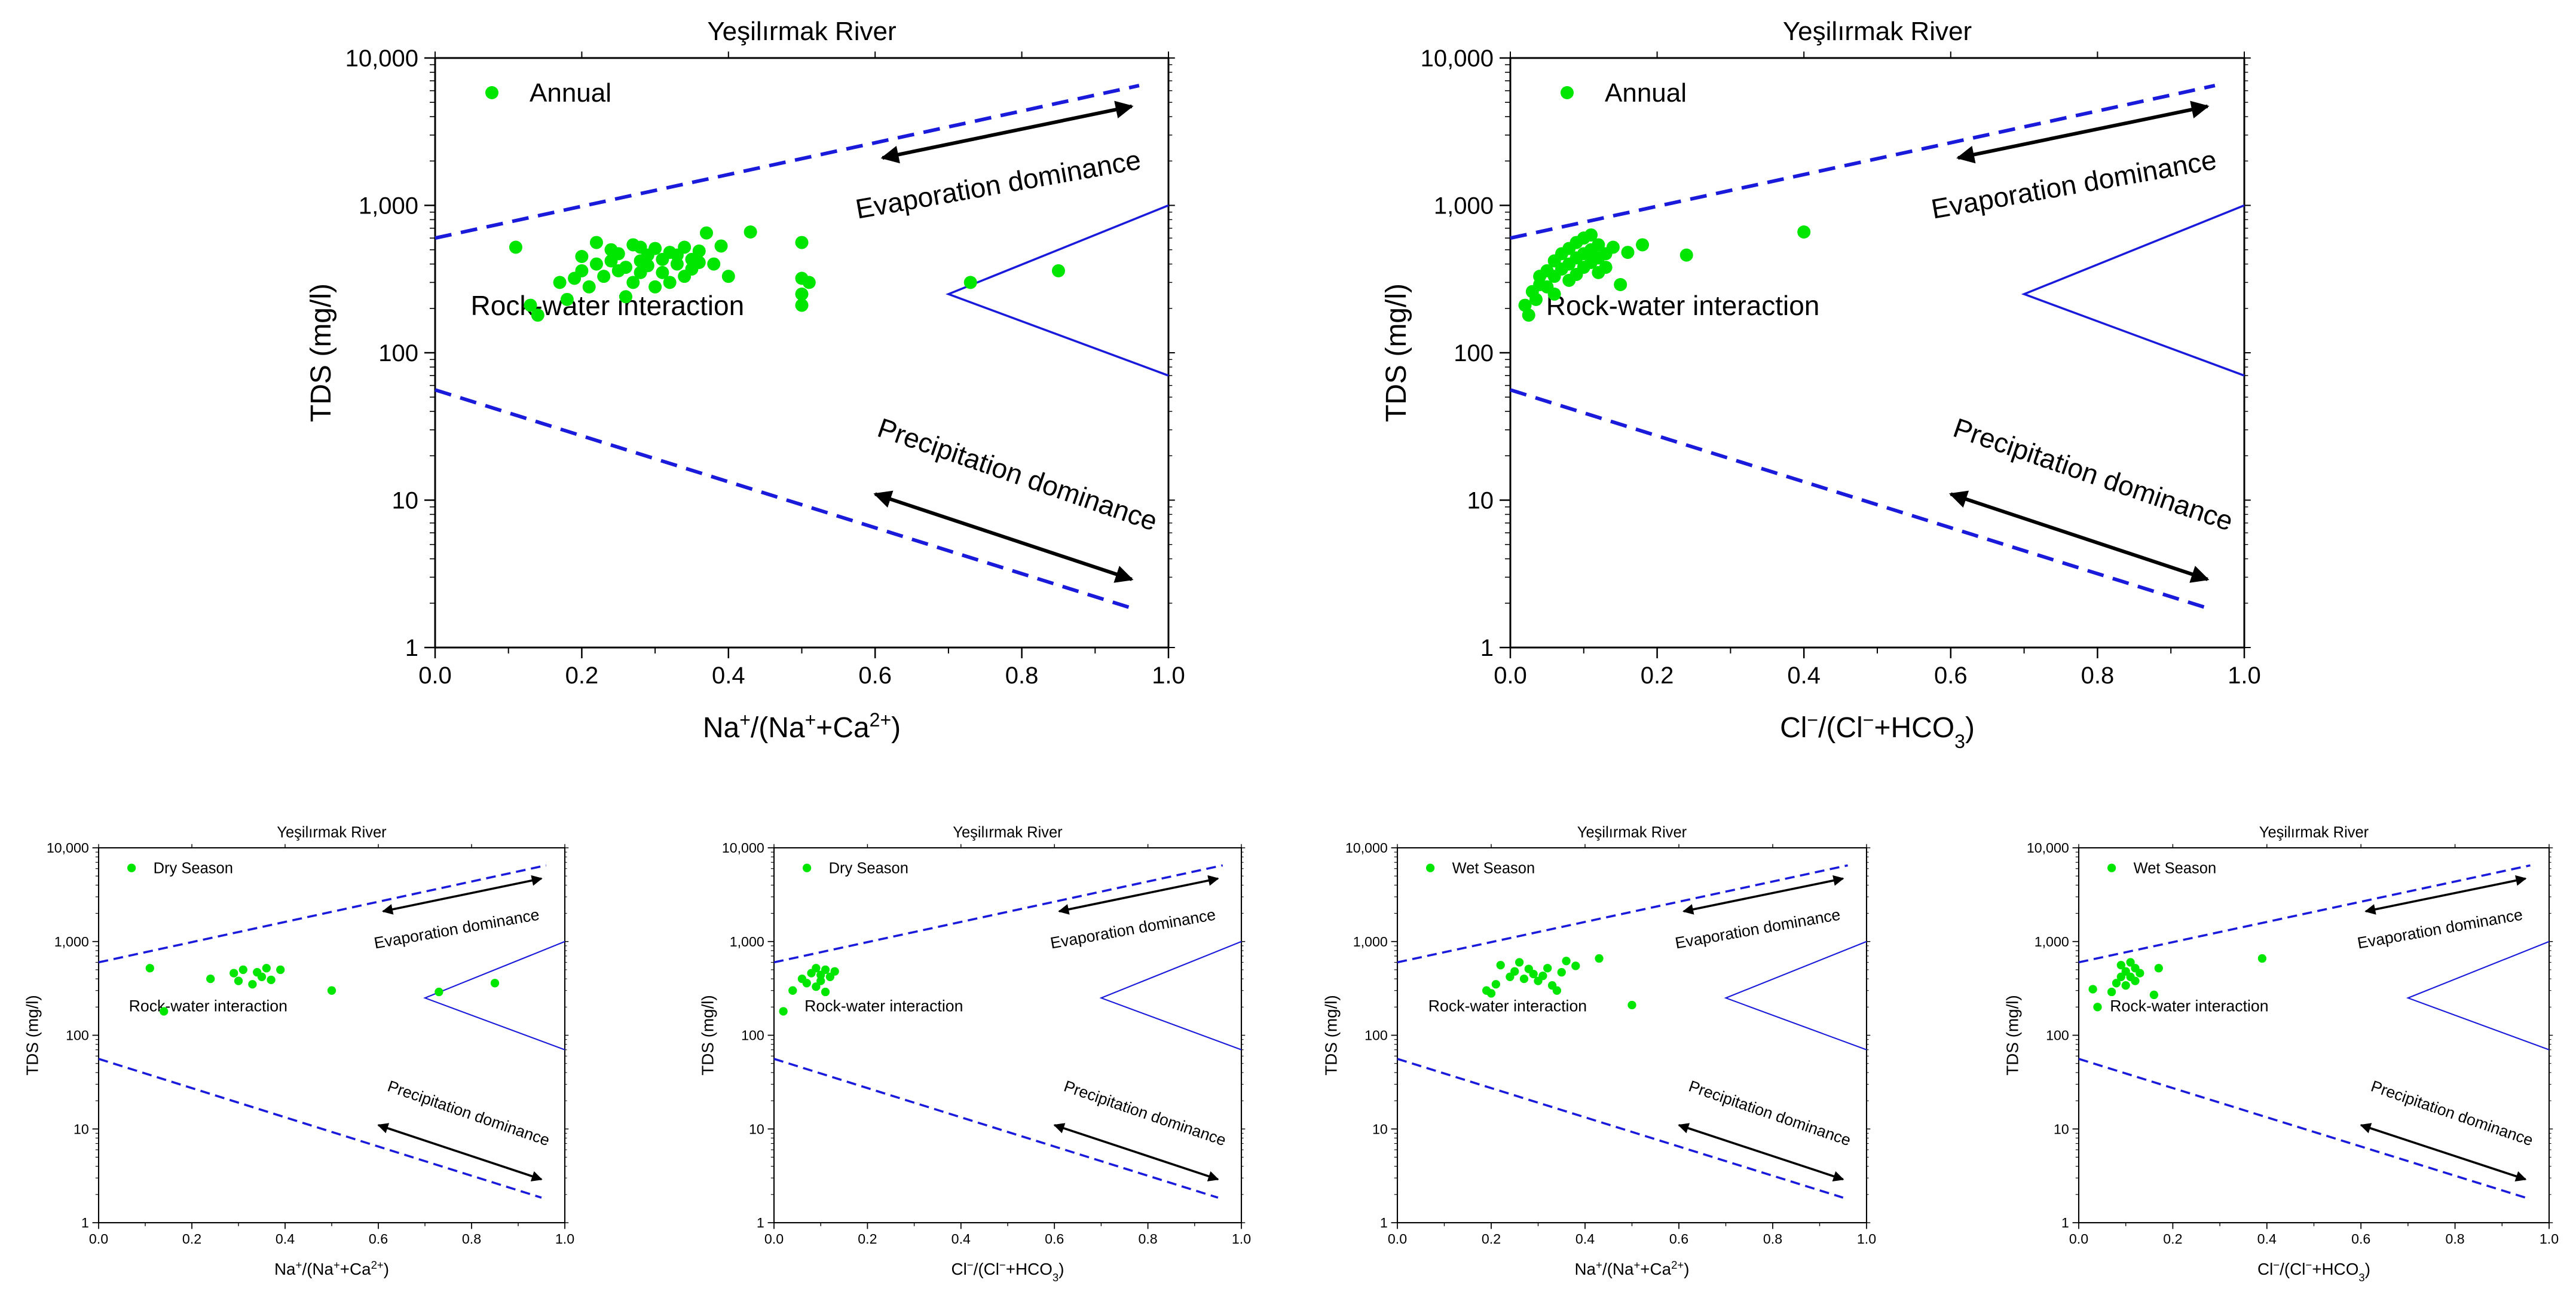 This screenshot has height=1307, width=2576. What do you see at coordinates (2302, 1128) in the screenshot?
I see `lower-boundary-line` at bounding box center [2302, 1128].